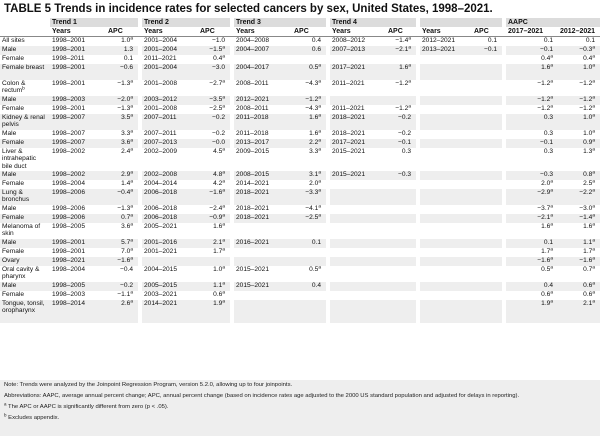 This screenshot has height=436, width=600. What do you see at coordinates (253, 142) in the screenshot?
I see `trend3-years-value: 2013–2017` at bounding box center [253, 142].